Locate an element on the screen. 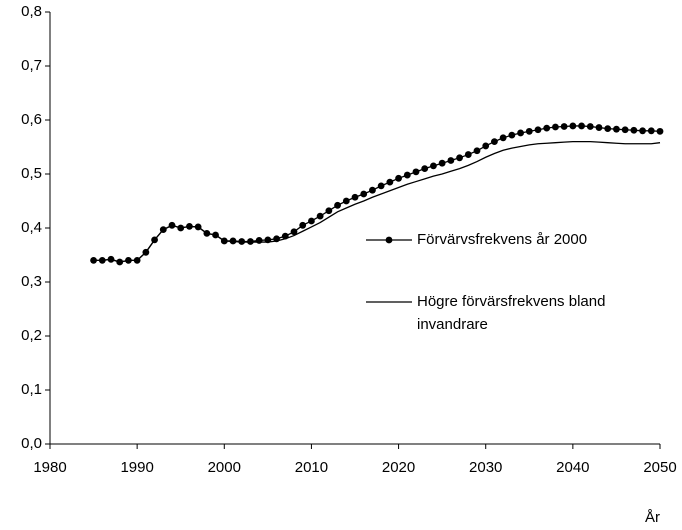 This screenshot has height=530, width=682. x-tick-label: 2000 is located at coordinates (224, 467).